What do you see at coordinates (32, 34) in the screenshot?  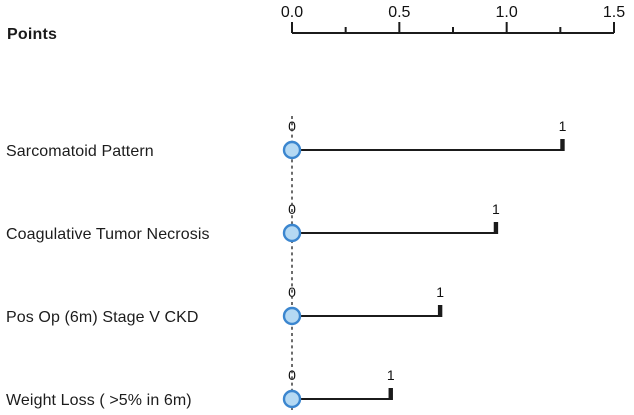 I see `points-axis-title: Points` at bounding box center [32, 34].